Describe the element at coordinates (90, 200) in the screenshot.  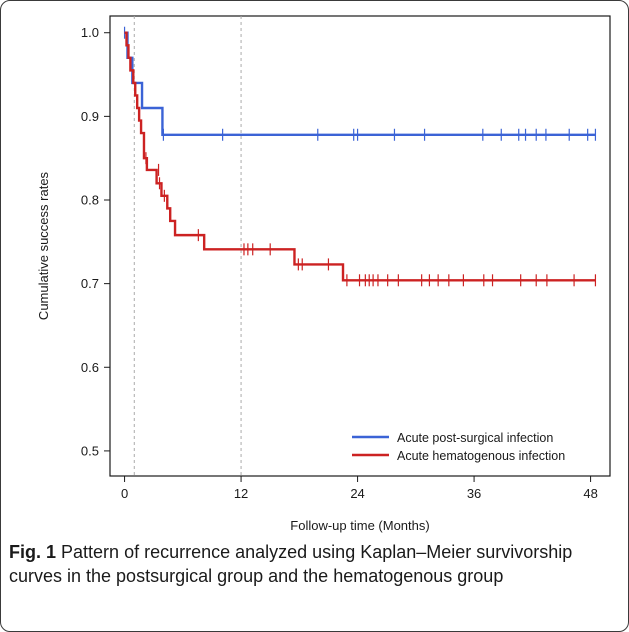
I see `y-tick-label: 0.8` at that location.